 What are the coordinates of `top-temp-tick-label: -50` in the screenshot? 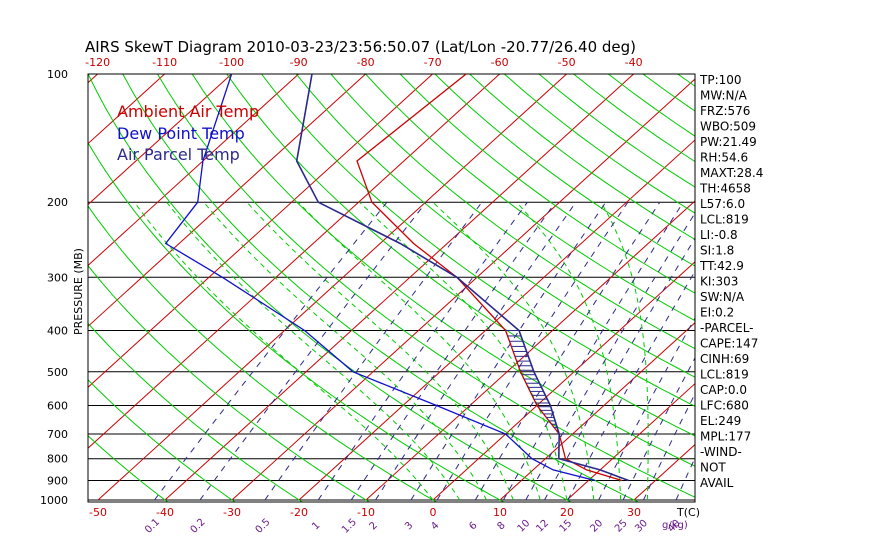 It's located at (567, 62).